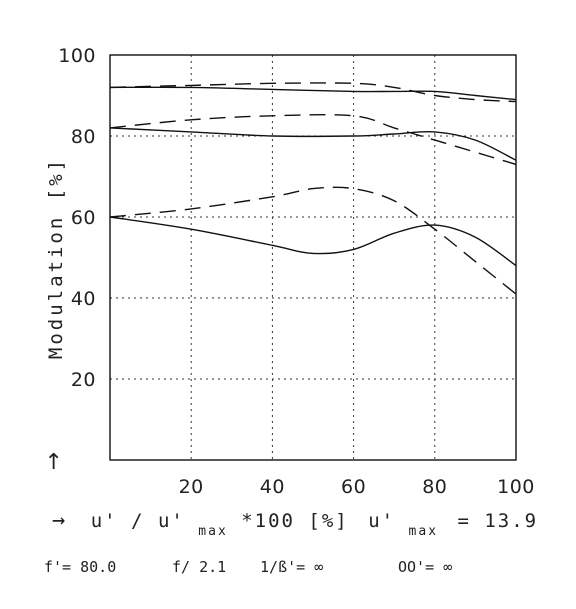 The width and height of the screenshot is (576, 609). What do you see at coordinates (434, 487) in the screenshot?
I see `x-tick-label: 80` at bounding box center [434, 487].